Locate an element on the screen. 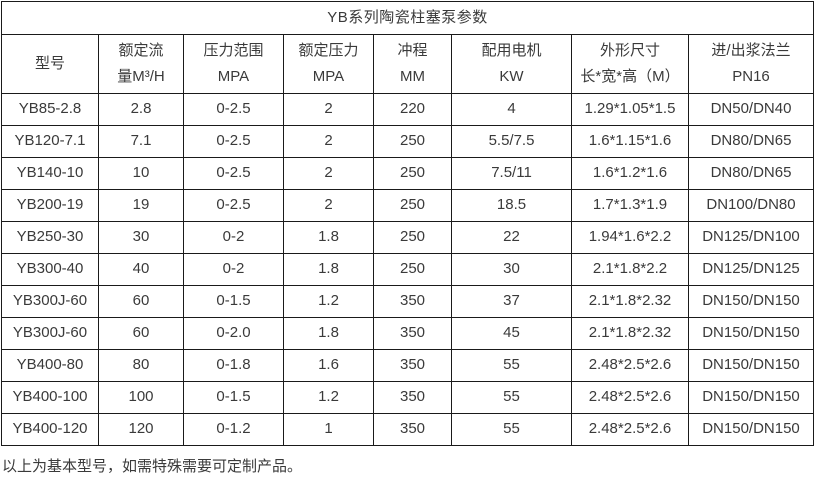 The height and width of the screenshot is (495, 814). column-header-rated-pressure-line1: 额定压力 is located at coordinates (328, 50).